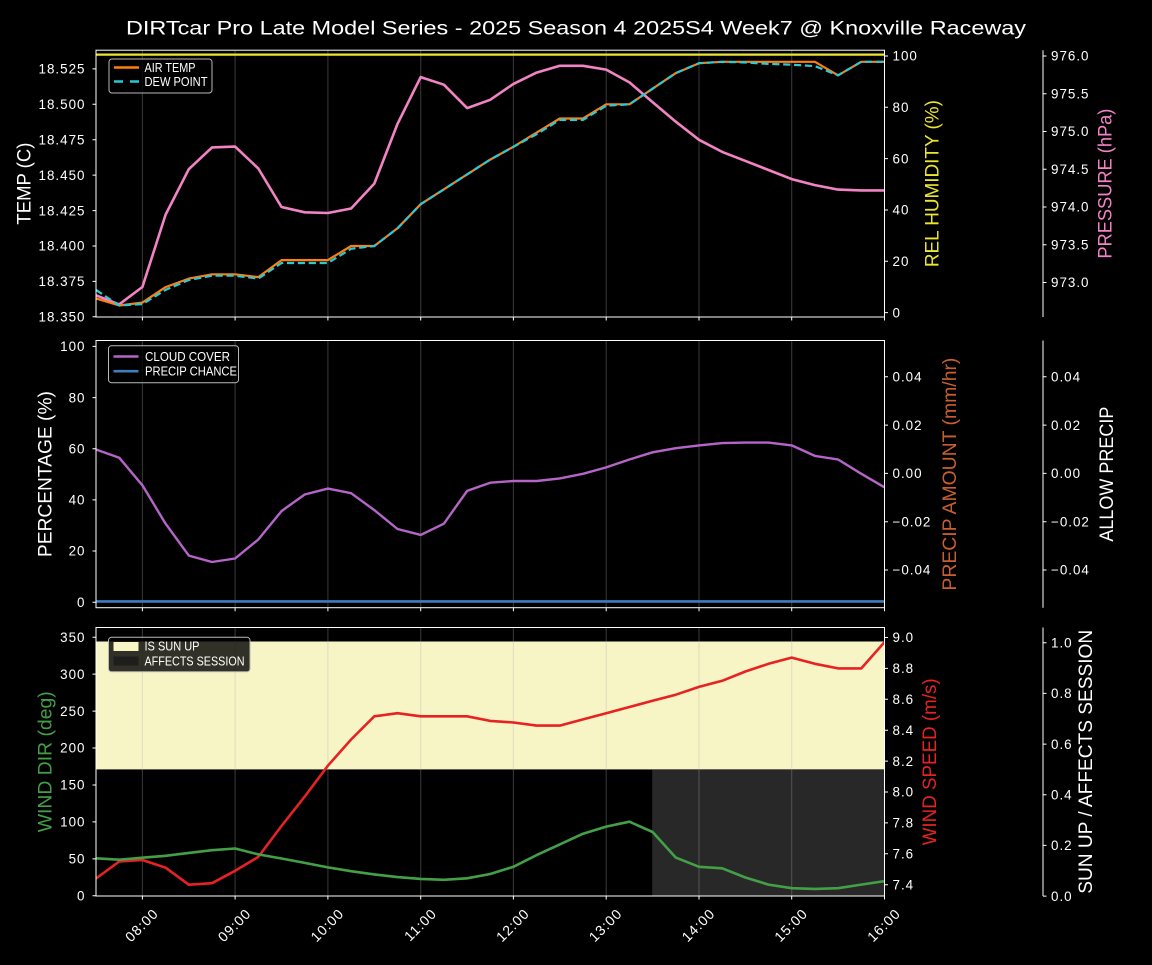  Describe the element at coordinates (62, 139) in the screenshot. I see `svg-text: 18.475` at that location.